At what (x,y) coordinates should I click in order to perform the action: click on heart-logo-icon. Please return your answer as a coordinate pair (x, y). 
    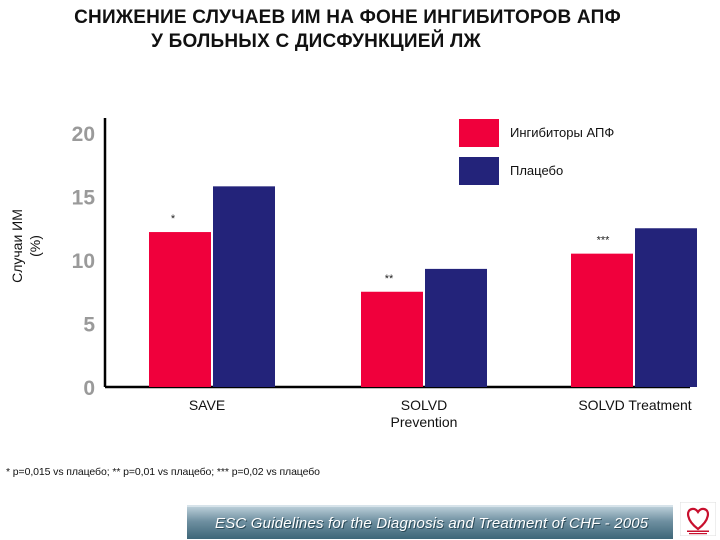
    Looking at the image, I should click on (698, 519).